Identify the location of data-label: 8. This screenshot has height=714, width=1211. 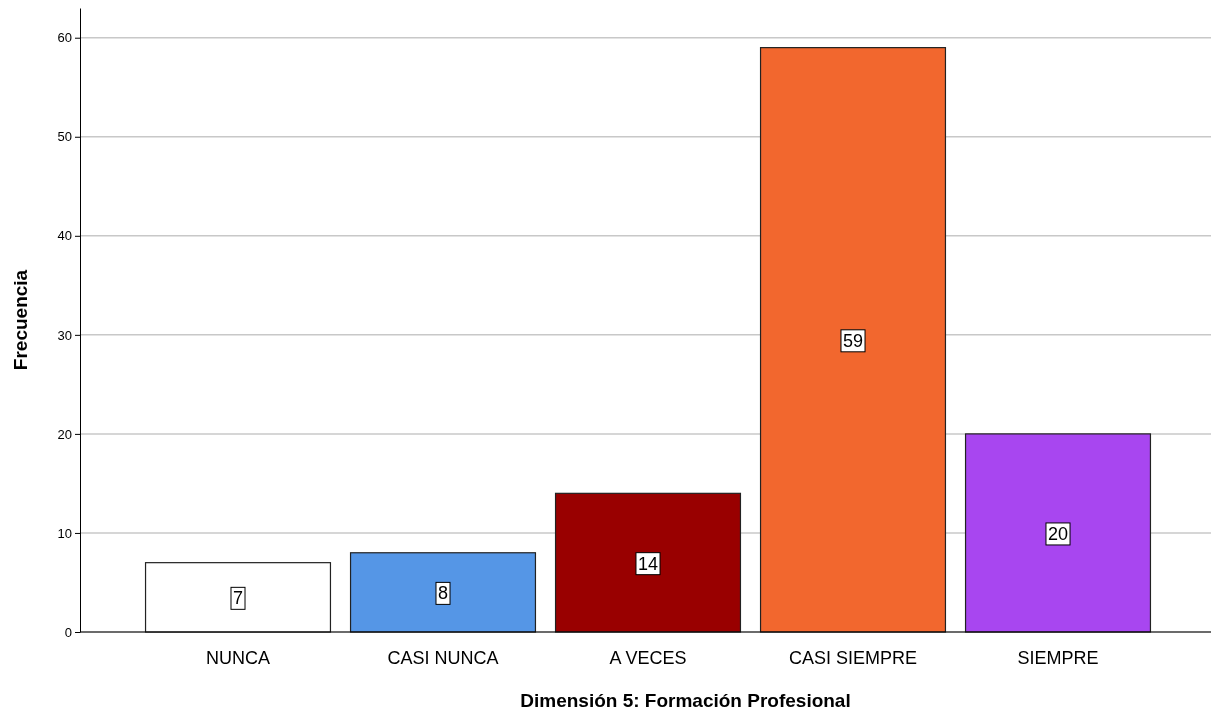
(443, 593).